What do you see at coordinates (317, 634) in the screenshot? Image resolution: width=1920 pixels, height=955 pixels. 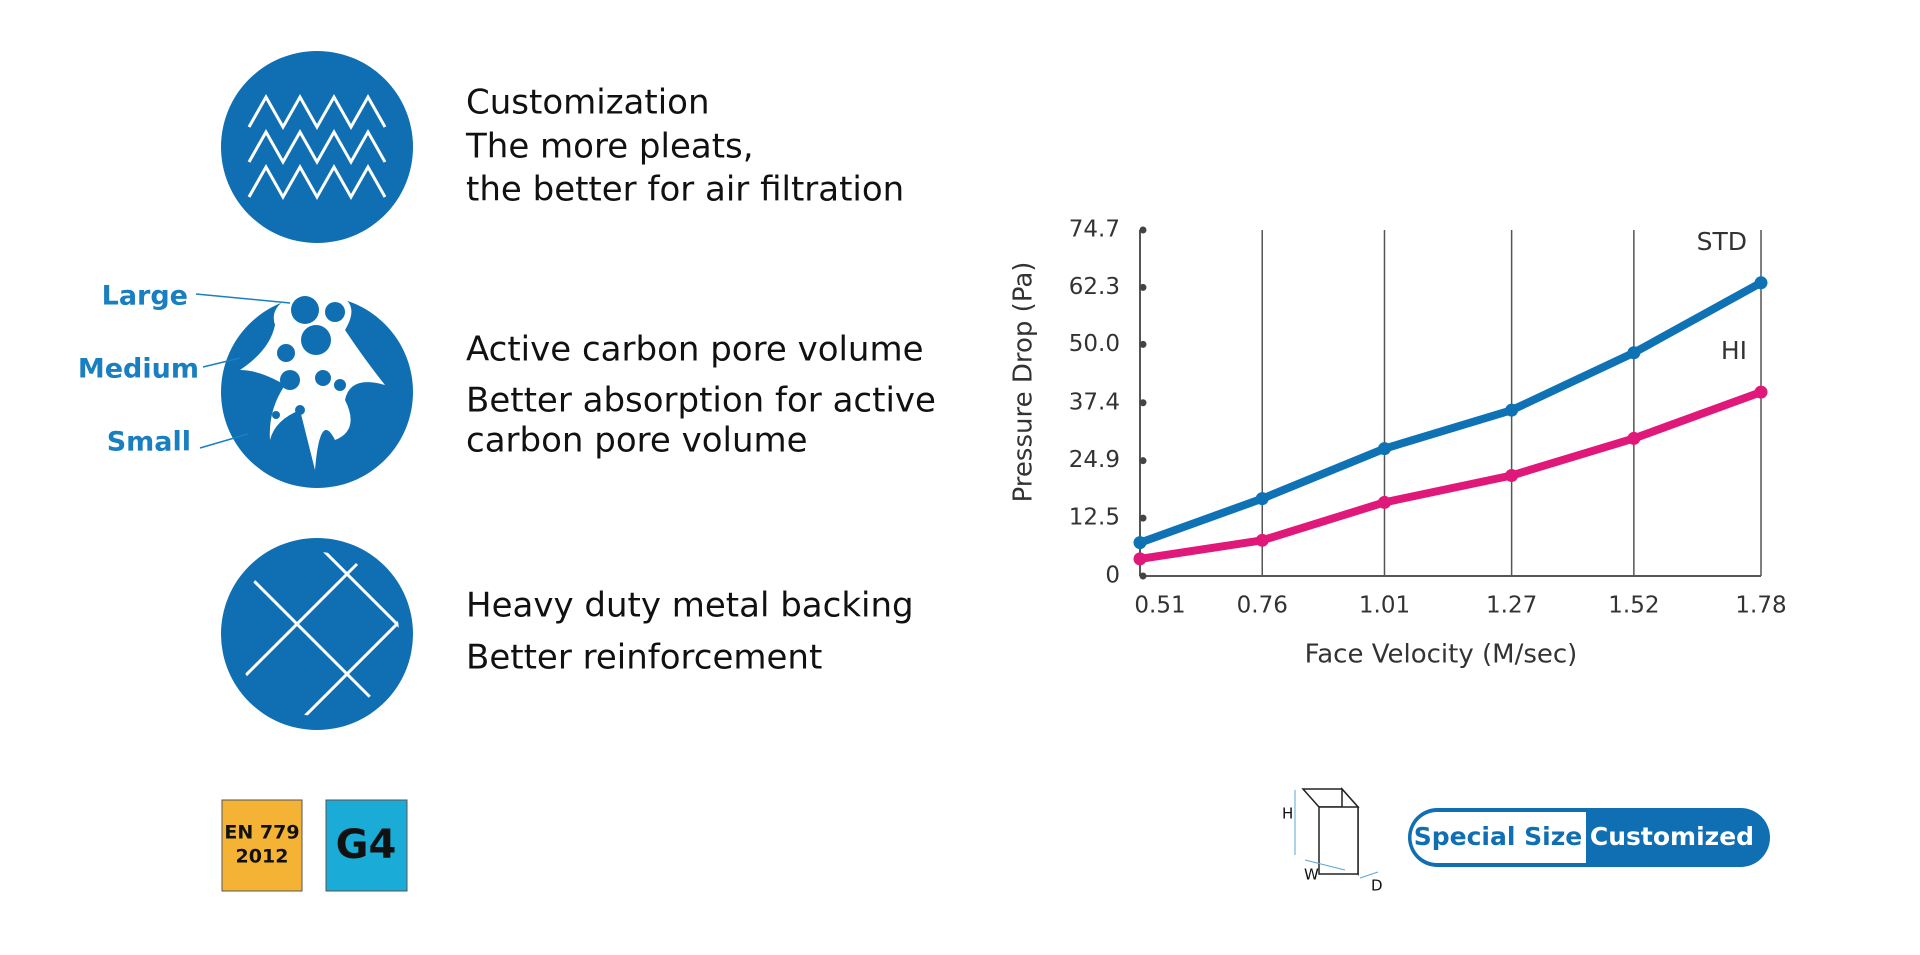 I see `mesh-icon` at bounding box center [317, 634].